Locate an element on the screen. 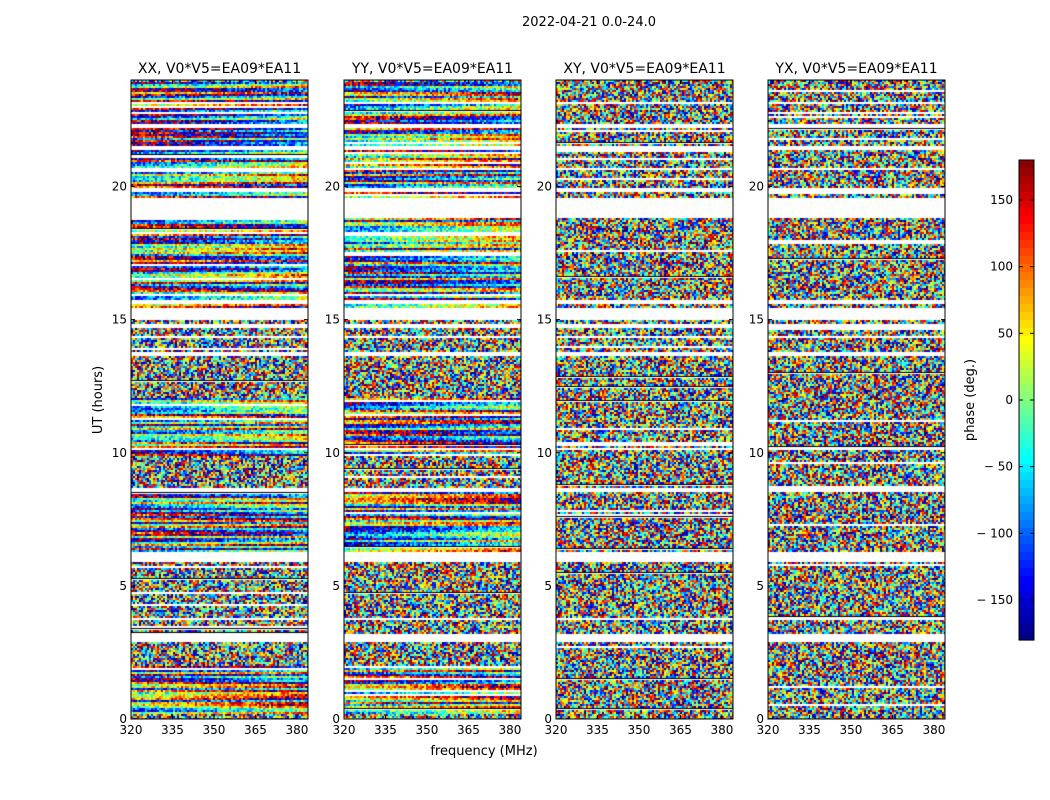 This screenshot has height=800, width=1050. colorbar-tick-label: 100 is located at coordinates (1001, 267).